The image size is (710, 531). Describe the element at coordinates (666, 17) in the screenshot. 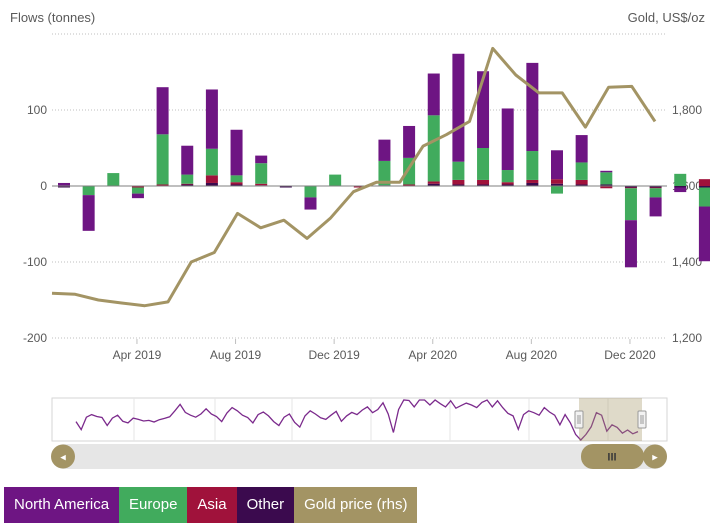

I see `right-axis-title: Gold, US$/oz` at that location.